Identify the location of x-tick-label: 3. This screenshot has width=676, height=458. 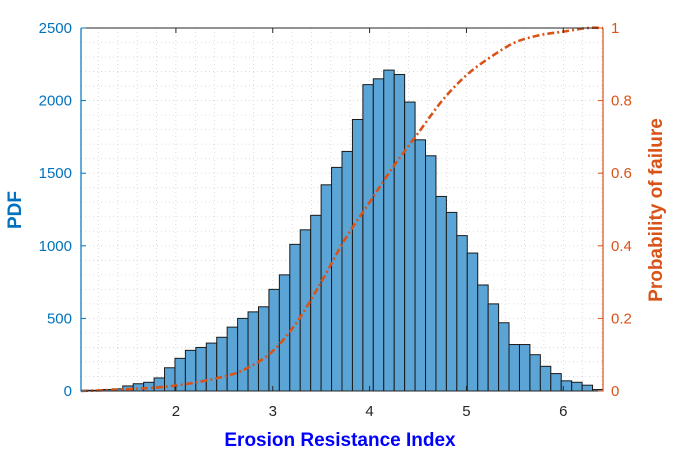
(273, 411).